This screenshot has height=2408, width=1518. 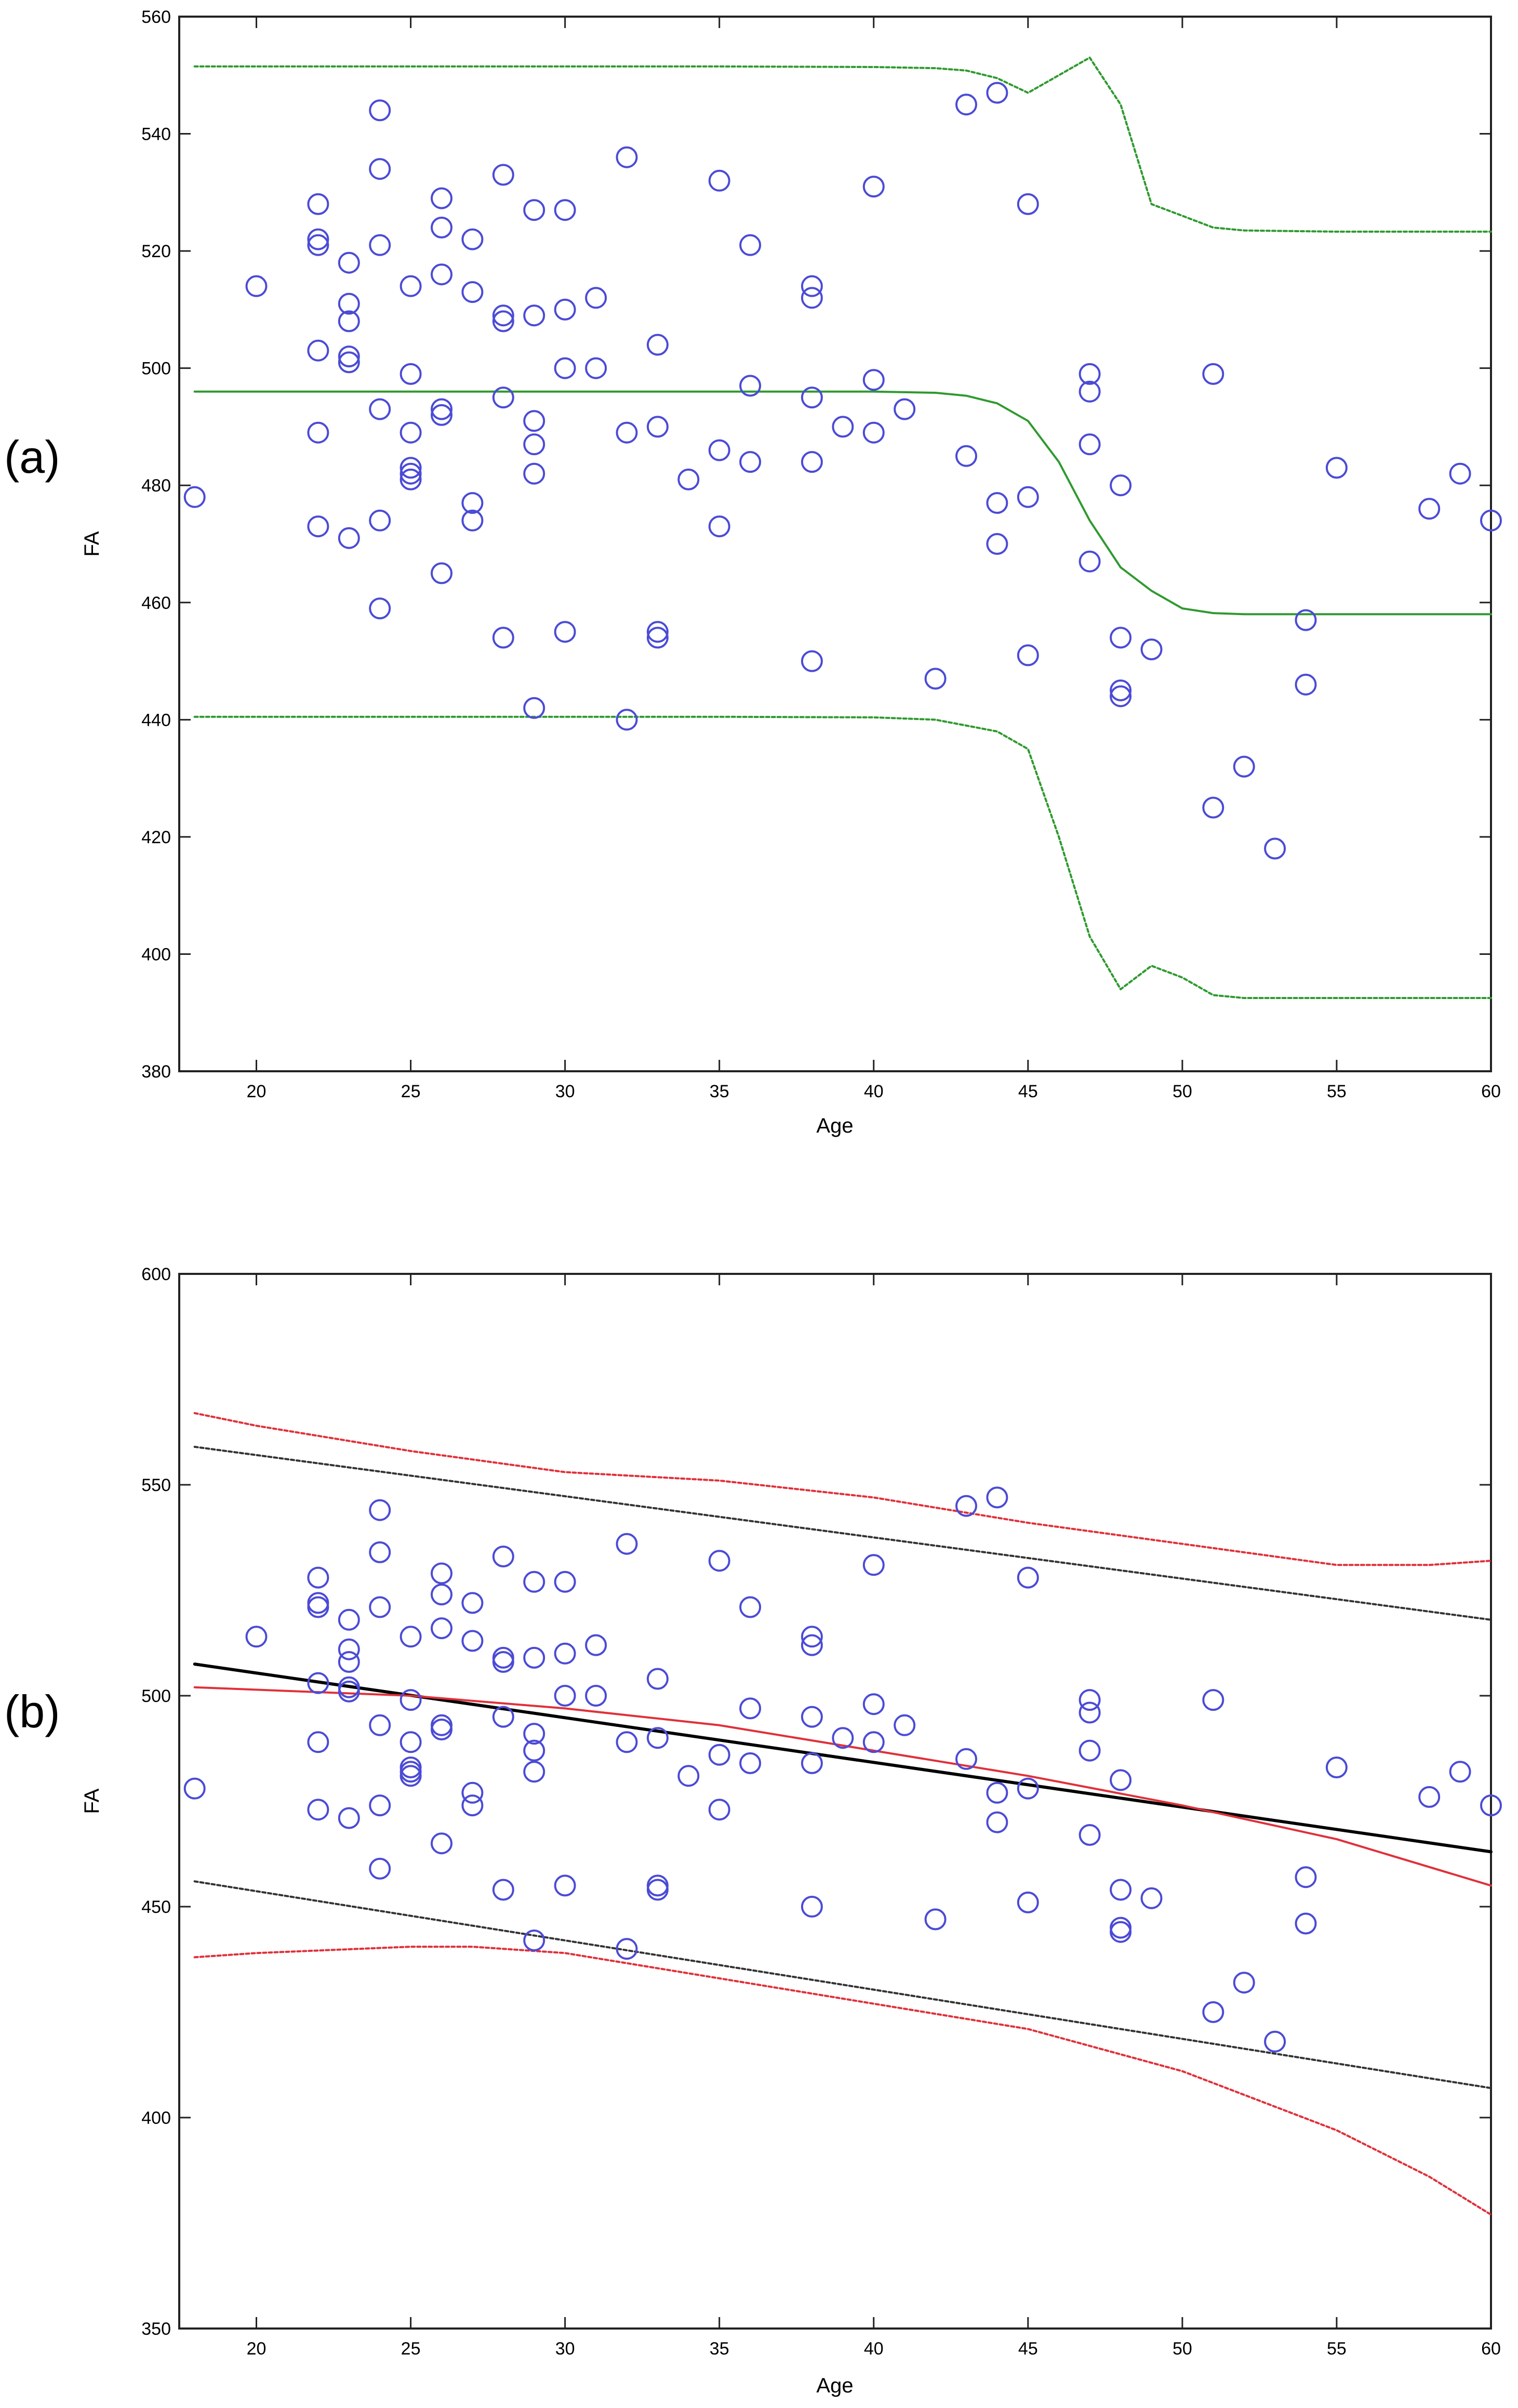 I want to click on panel-a-label: (a), so click(x=32, y=457).